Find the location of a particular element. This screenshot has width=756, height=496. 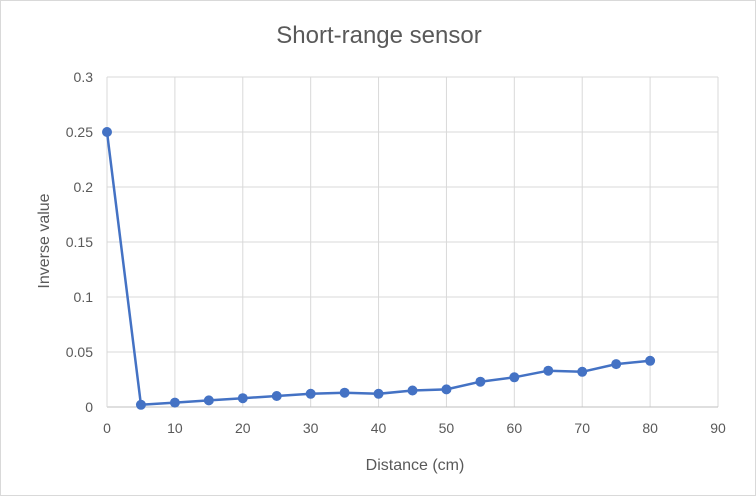

x-tick-label: 60 is located at coordinates (515, 428).